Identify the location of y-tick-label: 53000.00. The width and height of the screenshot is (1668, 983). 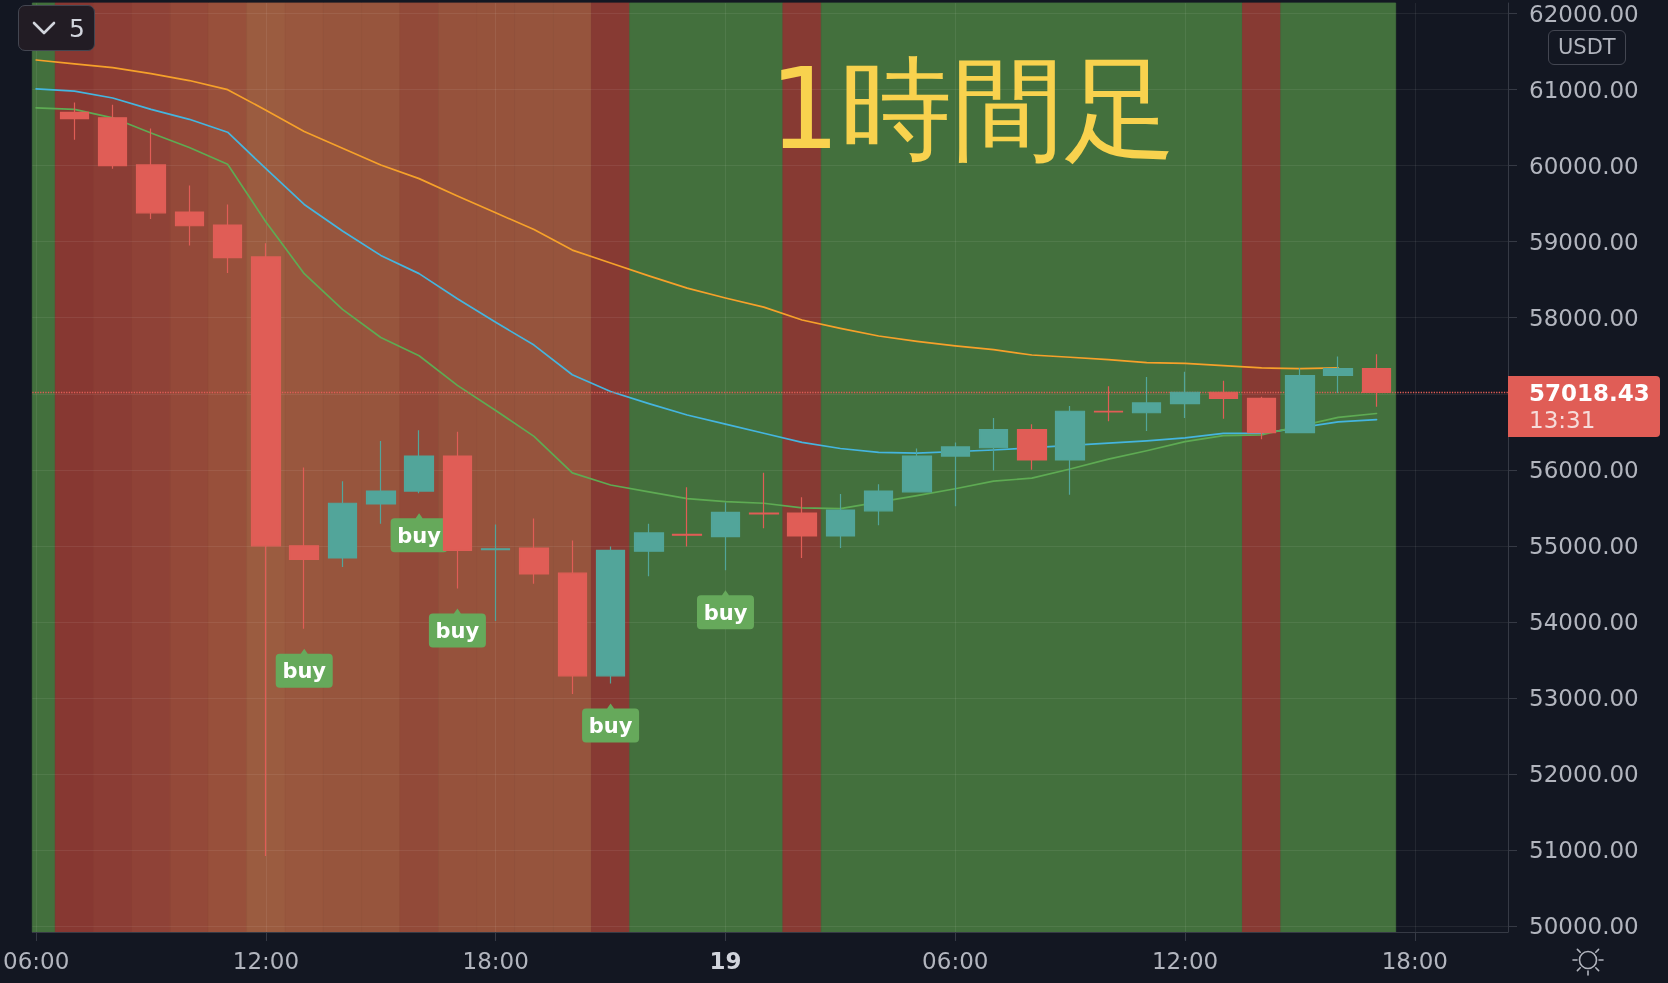
(1584, 697).